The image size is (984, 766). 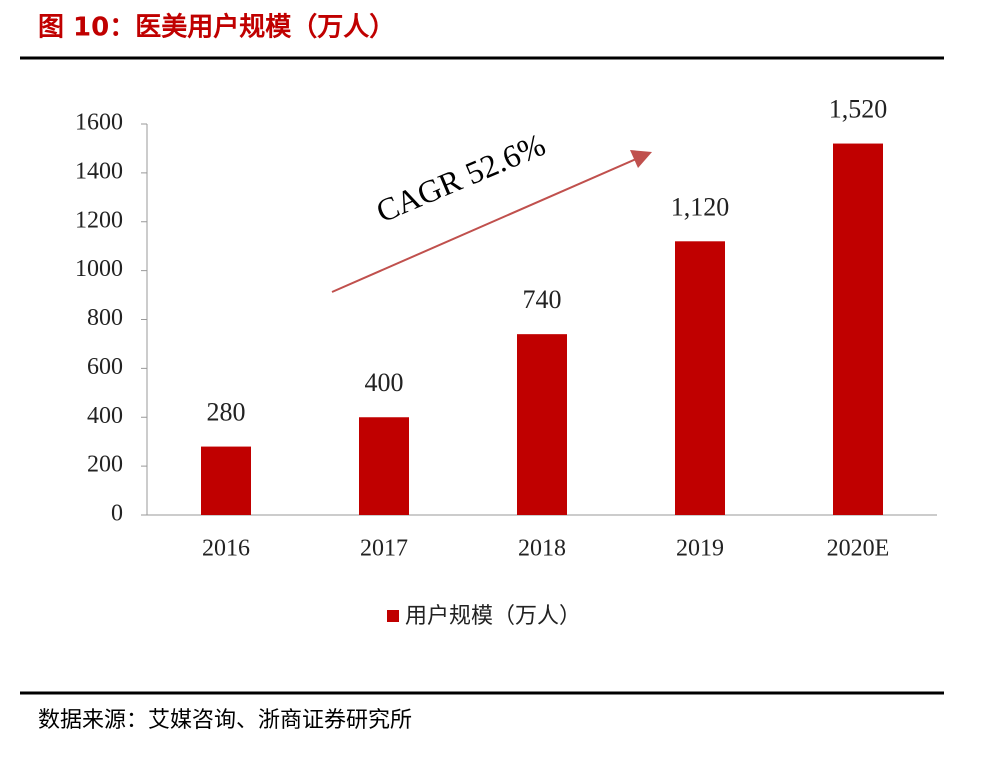 What do you see at coordinates (542, 549) in the screenshot?
I see `x-tick-label: 2018` at bounding box center [542, 549].